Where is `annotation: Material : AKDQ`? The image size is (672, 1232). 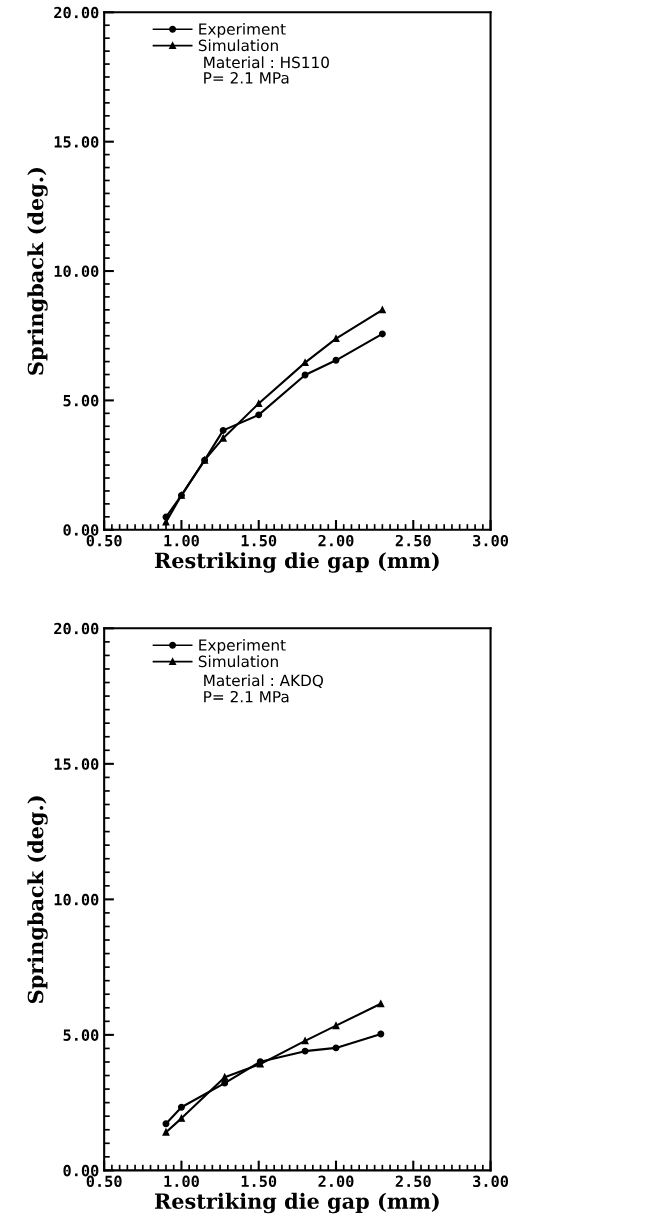
annotation: Material : AKDQ is located at coordinates (264, 681).